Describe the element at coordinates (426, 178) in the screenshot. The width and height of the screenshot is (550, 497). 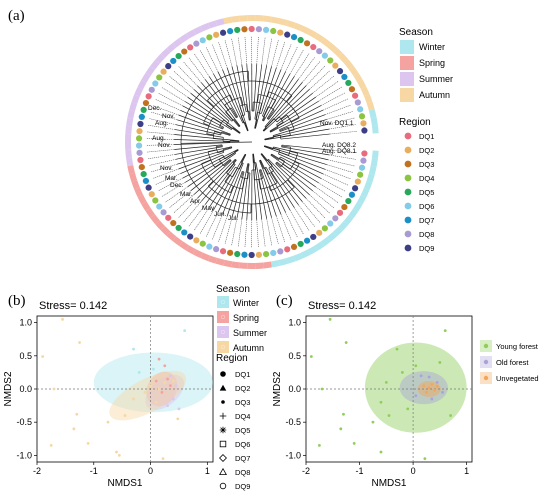
I see `legend-region-label: DQ4` at that location.